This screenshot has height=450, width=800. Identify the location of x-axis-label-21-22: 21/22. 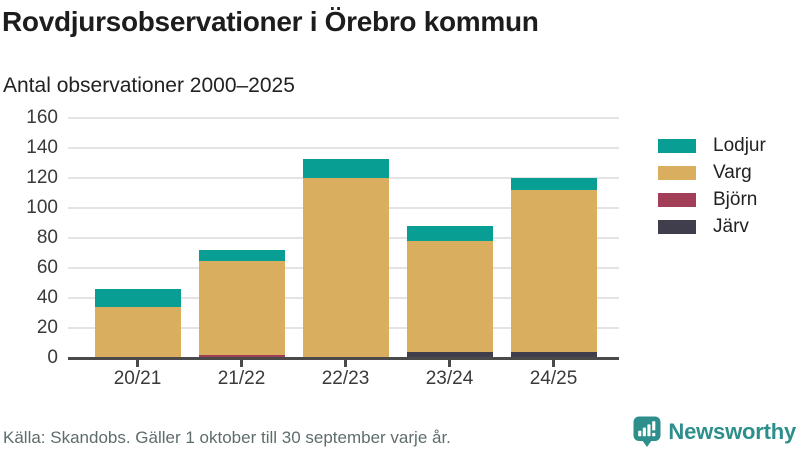
(241, 378).